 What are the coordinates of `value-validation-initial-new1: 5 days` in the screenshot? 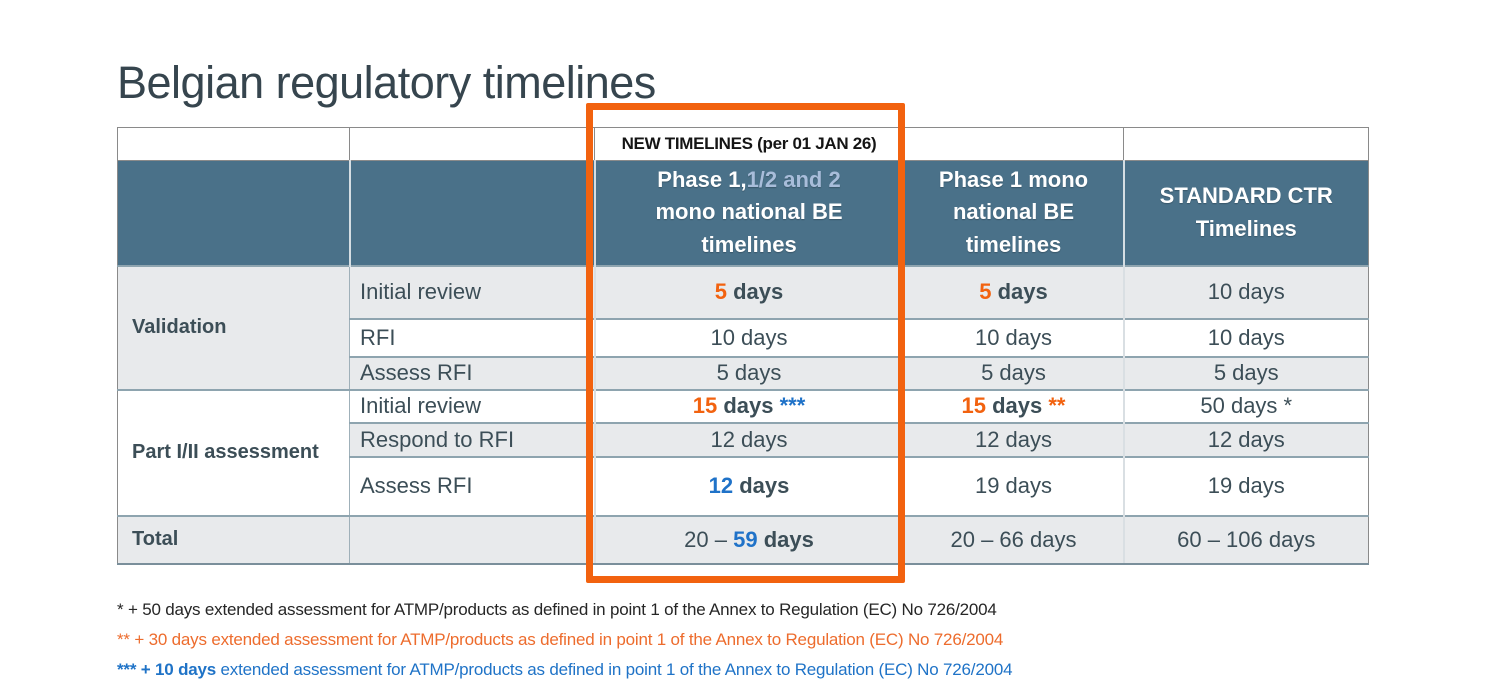 It's located at (1013, 291).